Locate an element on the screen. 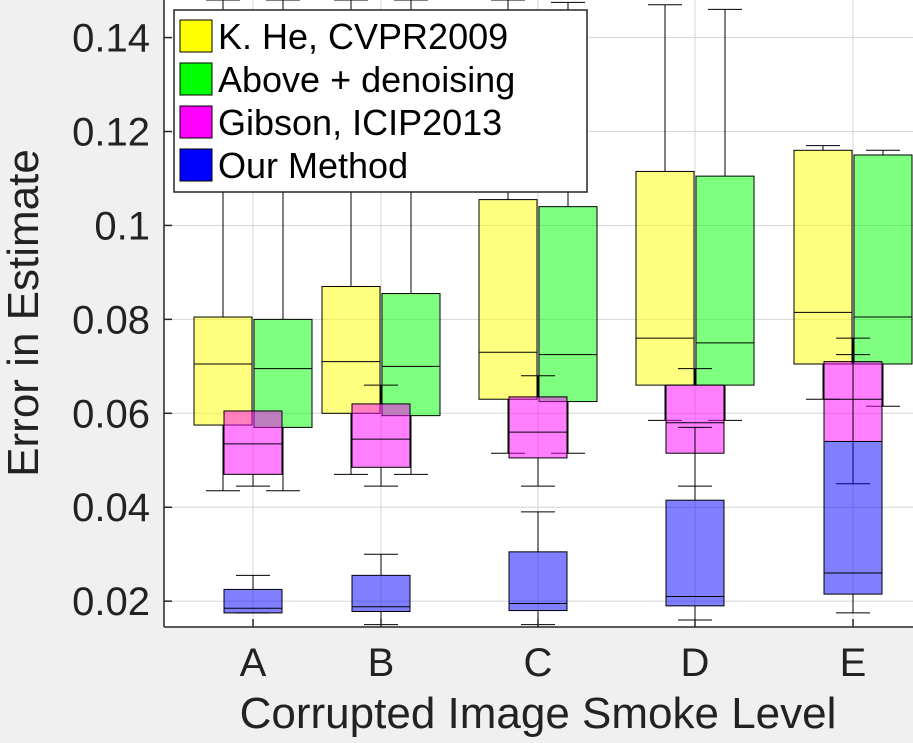 The width and height of the screenshot is (913, 743). box-k-he-cvpr2009-B is located at coordinates (351, 237).